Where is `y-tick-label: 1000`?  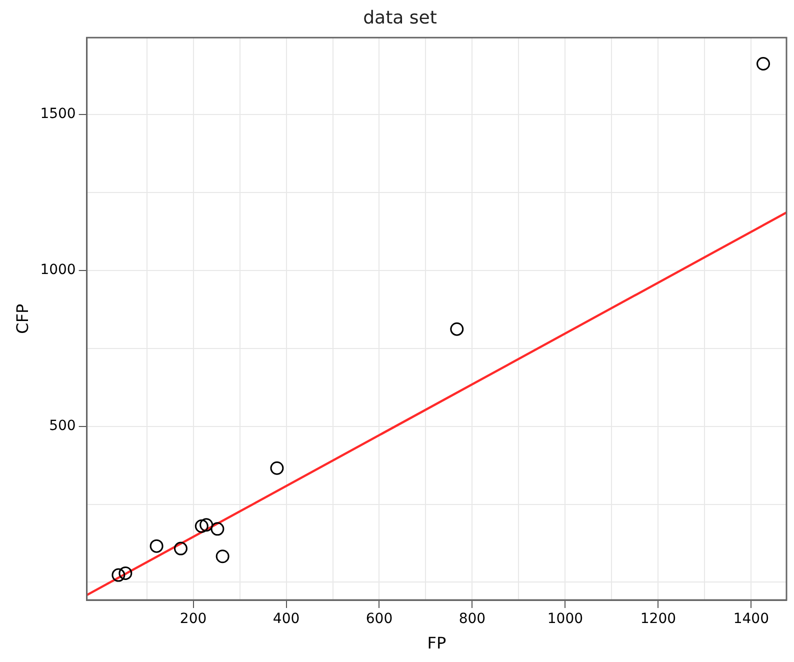
y-tick-label: 1000 is located at coordinates (58, 270).